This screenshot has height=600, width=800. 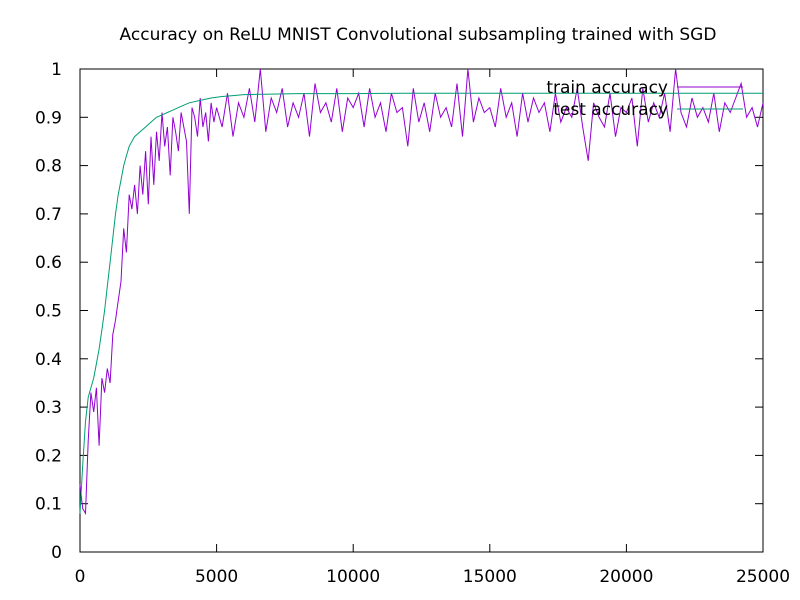 What do you see at coordinates (56, 553) in the screenshot?
I see `y-tick-label: 0` at bounding box center [56, 553].